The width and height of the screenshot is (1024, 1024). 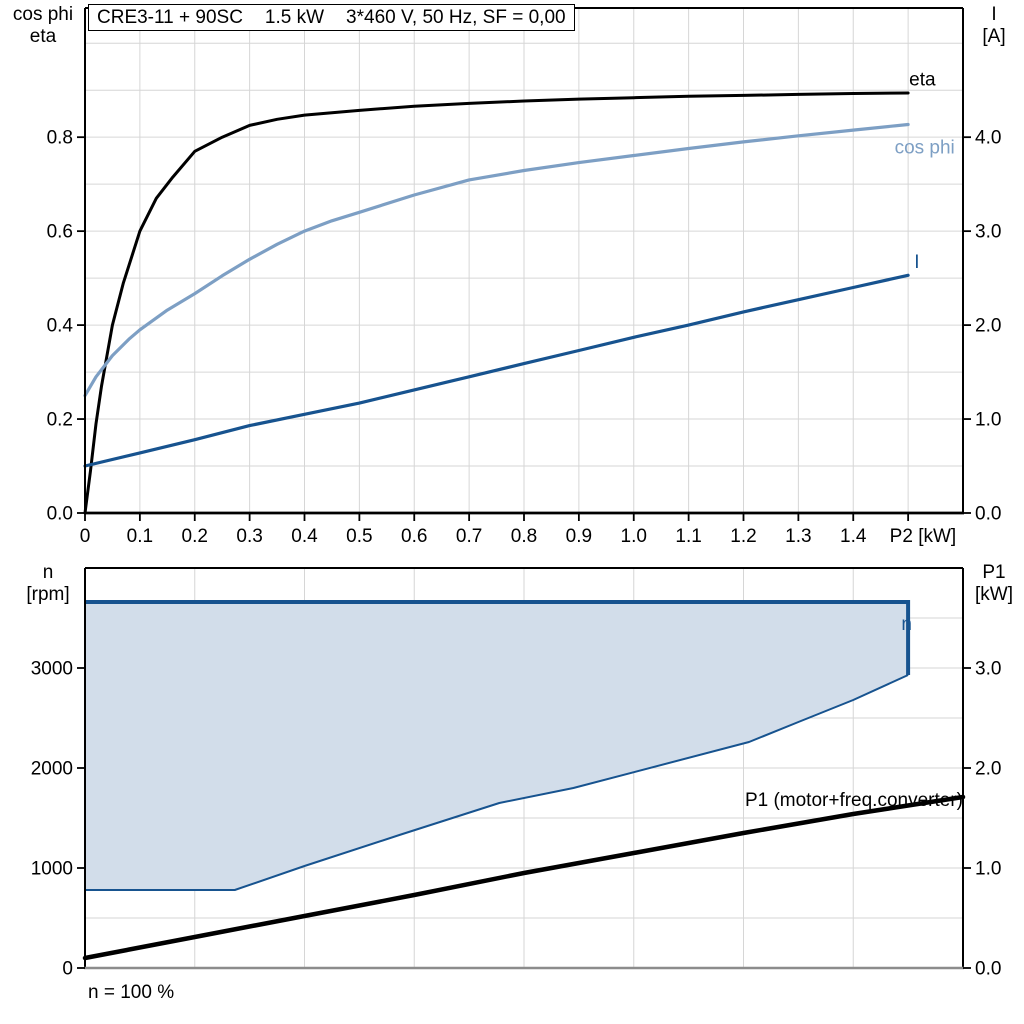 I want to click on x-axis-unit-label: P2 [kW], so click(x=923, y=536).